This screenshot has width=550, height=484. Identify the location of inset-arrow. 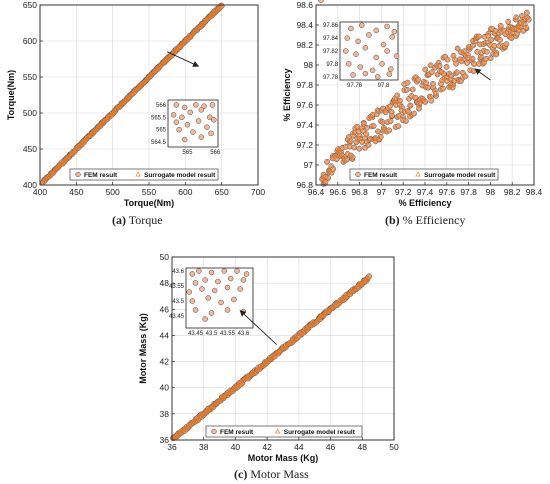
(258, 327).